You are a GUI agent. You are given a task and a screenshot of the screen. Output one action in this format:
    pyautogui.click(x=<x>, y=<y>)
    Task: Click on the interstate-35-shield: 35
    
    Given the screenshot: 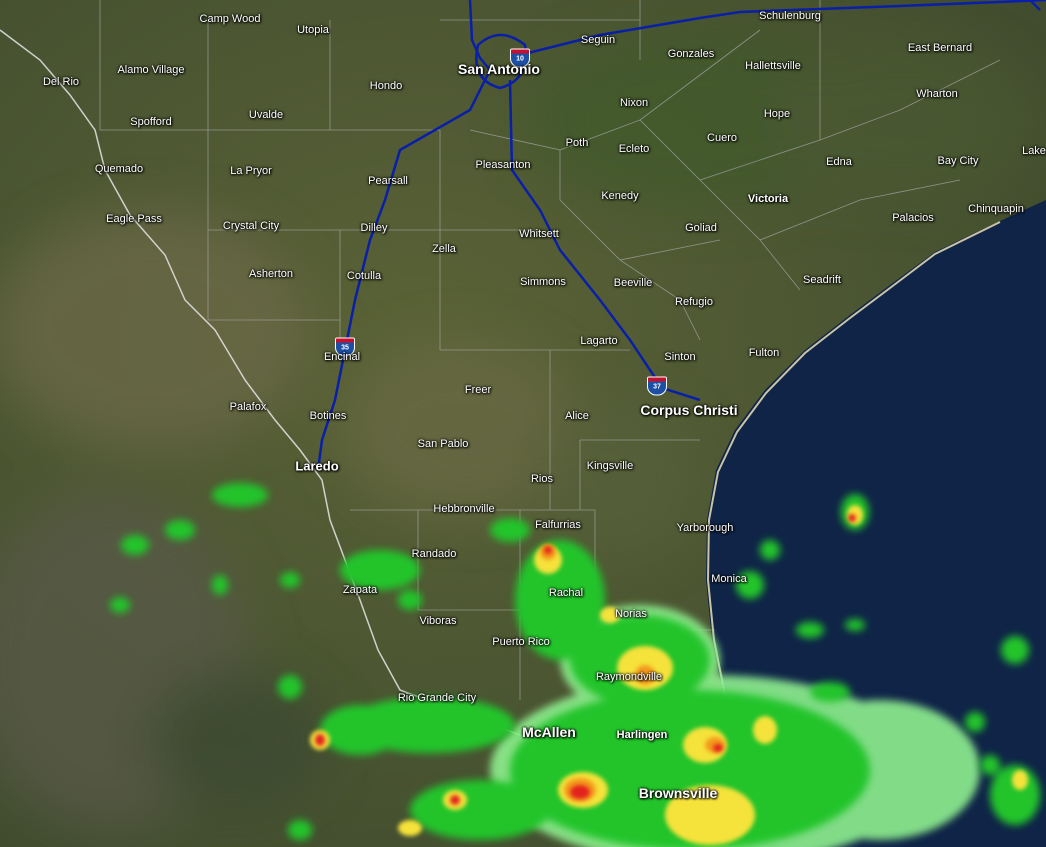 What is the action you would take?
    pyautogui.click(x=345, y=347)
    